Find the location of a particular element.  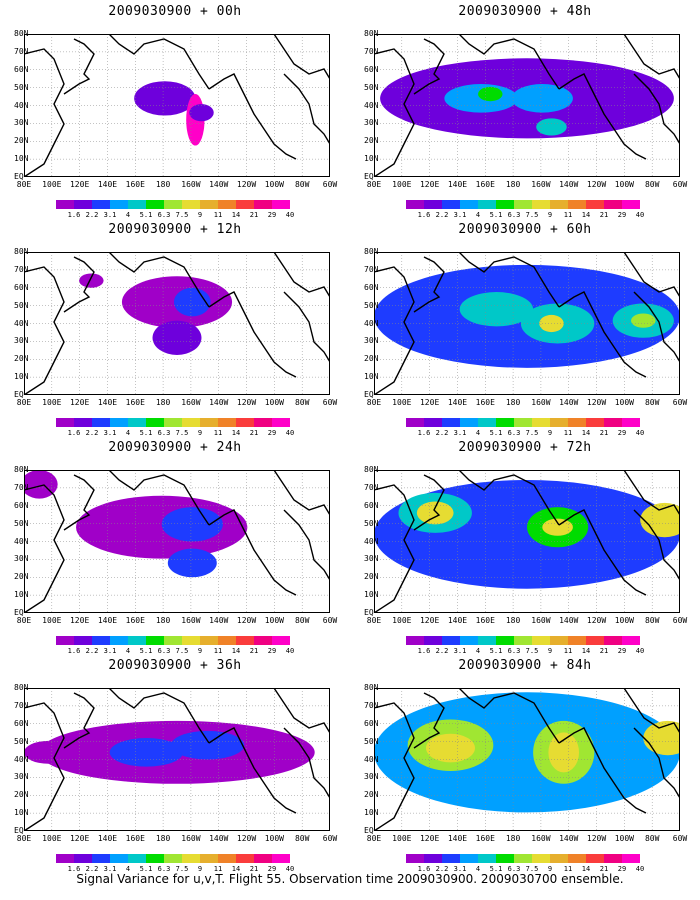

lon-label: 120W is located at coordinates (246, 402).